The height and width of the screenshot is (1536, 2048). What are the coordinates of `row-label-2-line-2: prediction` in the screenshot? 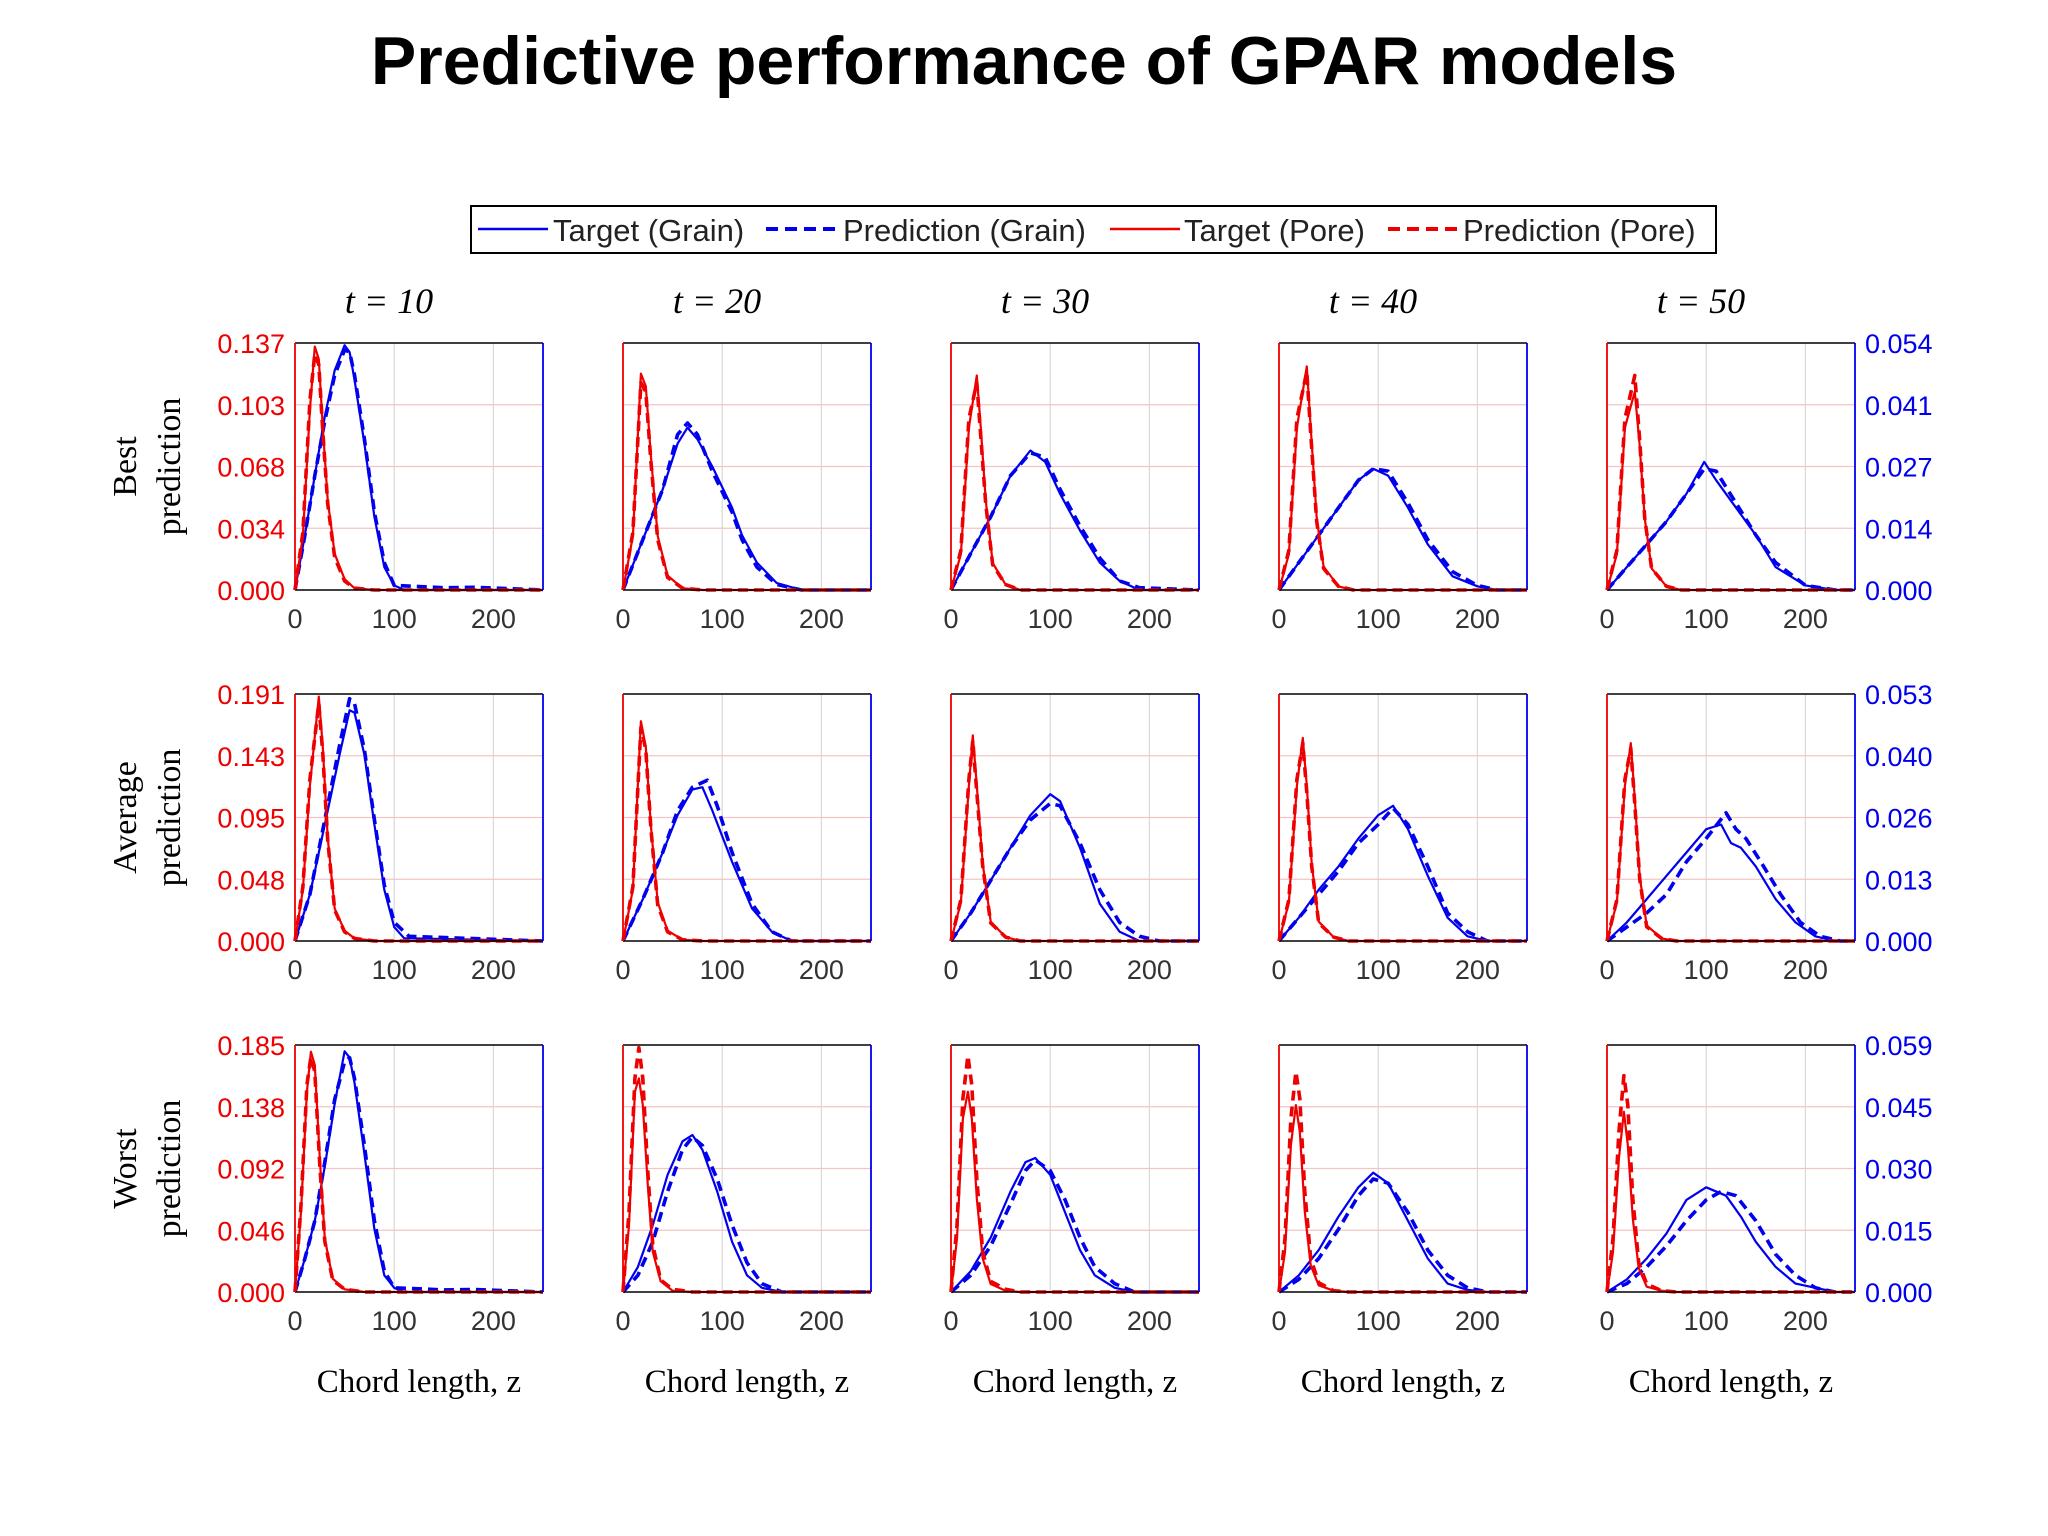 It's located at (169, 818).